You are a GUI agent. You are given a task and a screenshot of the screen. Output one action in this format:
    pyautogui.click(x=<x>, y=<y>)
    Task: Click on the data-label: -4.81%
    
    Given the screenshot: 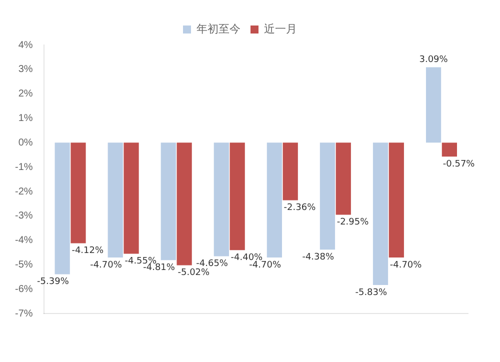 What is the action you would take?
    pyautogui.click(x=159, y=267)
    